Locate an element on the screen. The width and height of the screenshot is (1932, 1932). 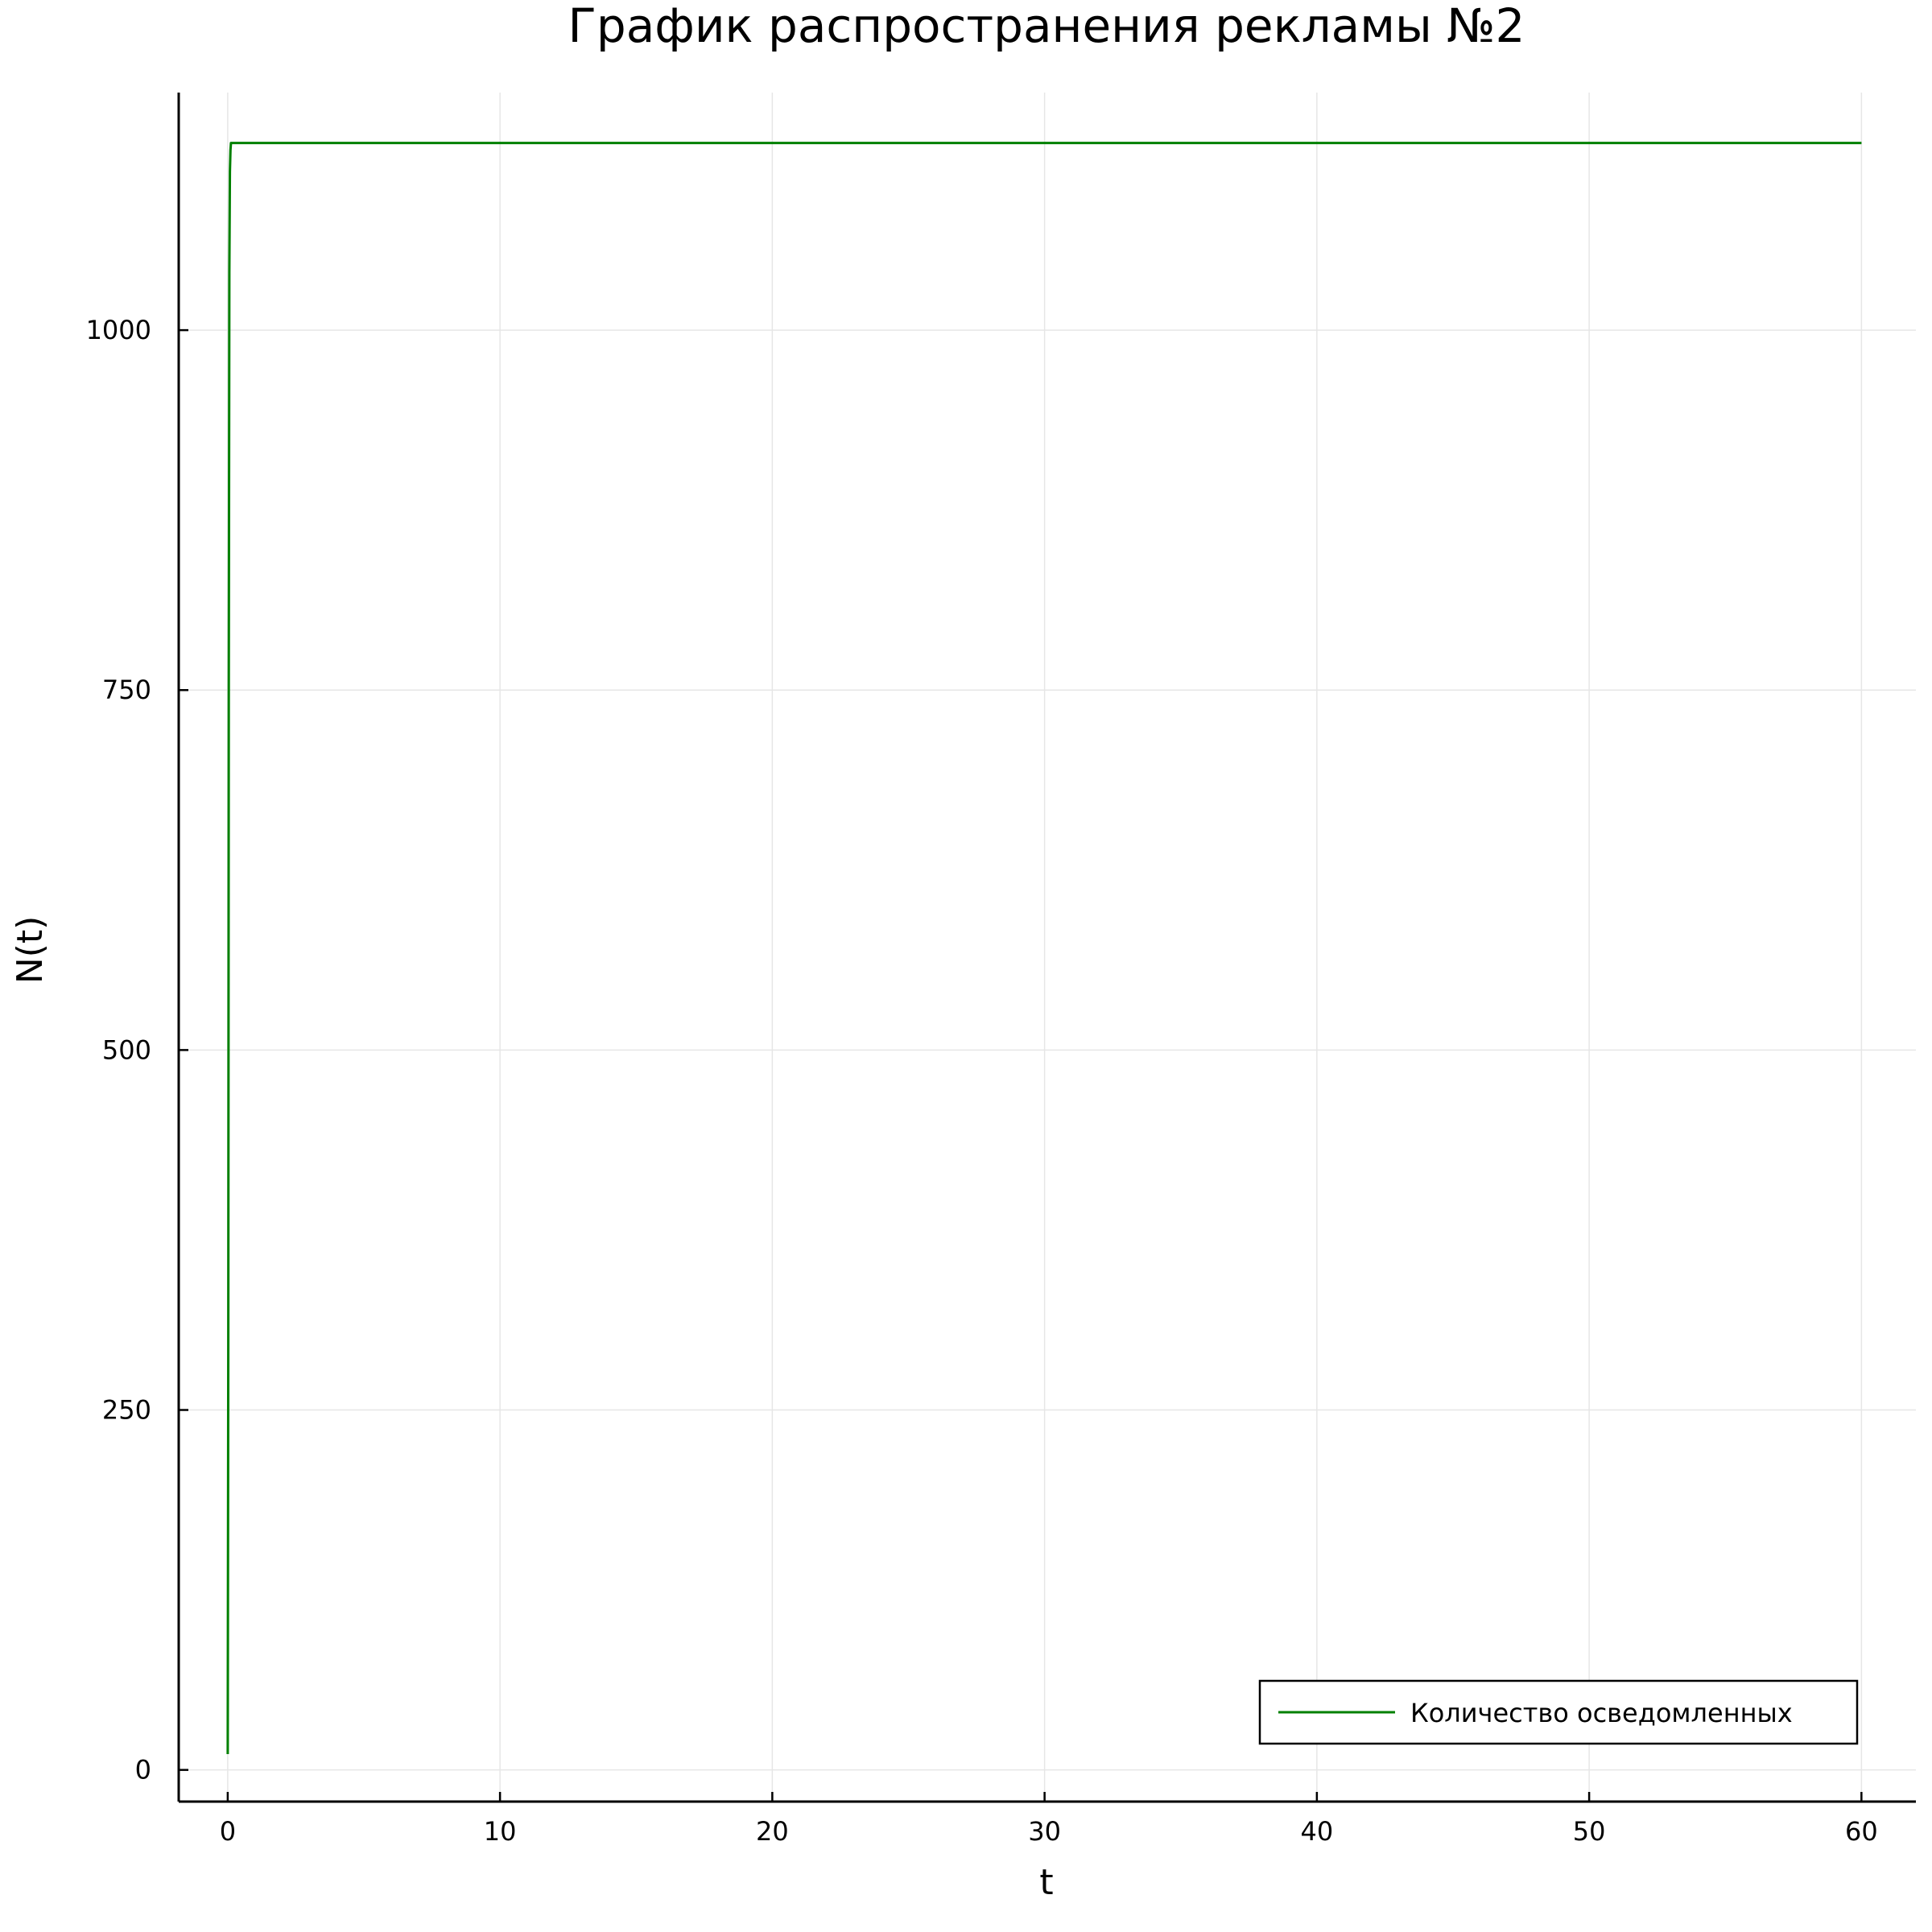
y-tick-label: 500 is located at coordinates (126, 1049).